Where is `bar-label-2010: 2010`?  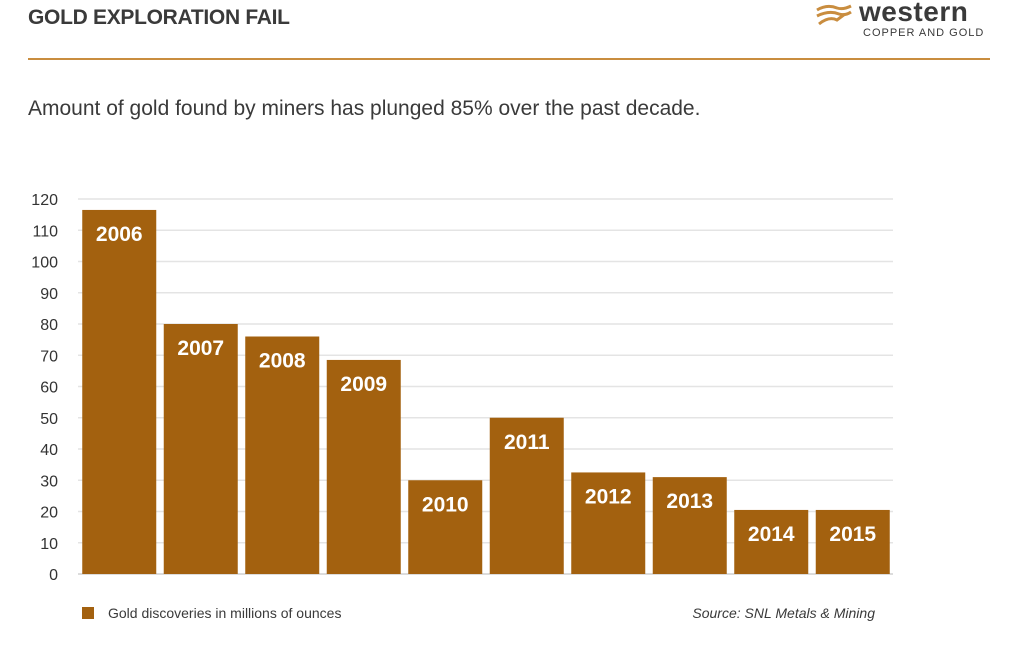
bar-label-2010: 2010 is located at coordinates (445, 504).